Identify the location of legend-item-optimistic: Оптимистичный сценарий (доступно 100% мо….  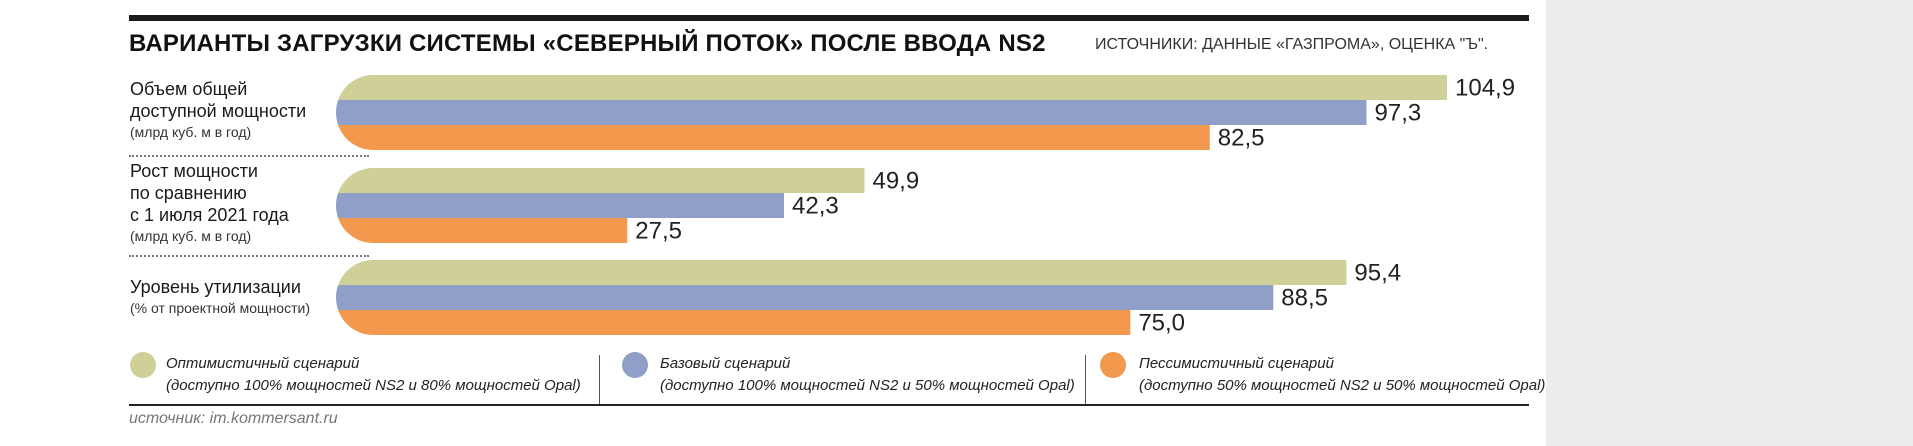
(373, 375).